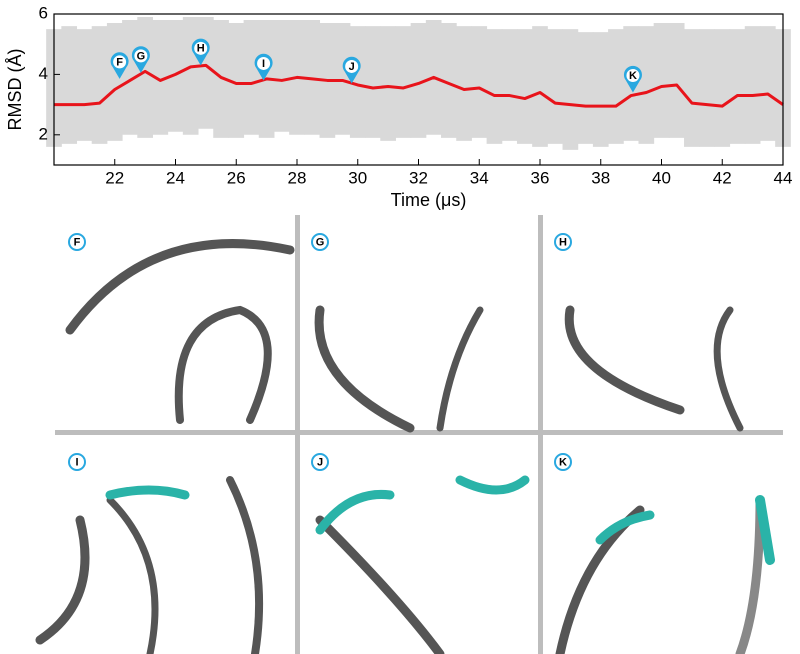 The height and width of the screenshot is (654, 800). Describe the element at coordinates (297, 177) in the screenshot. I see `x-tick-label: 28` at that location.